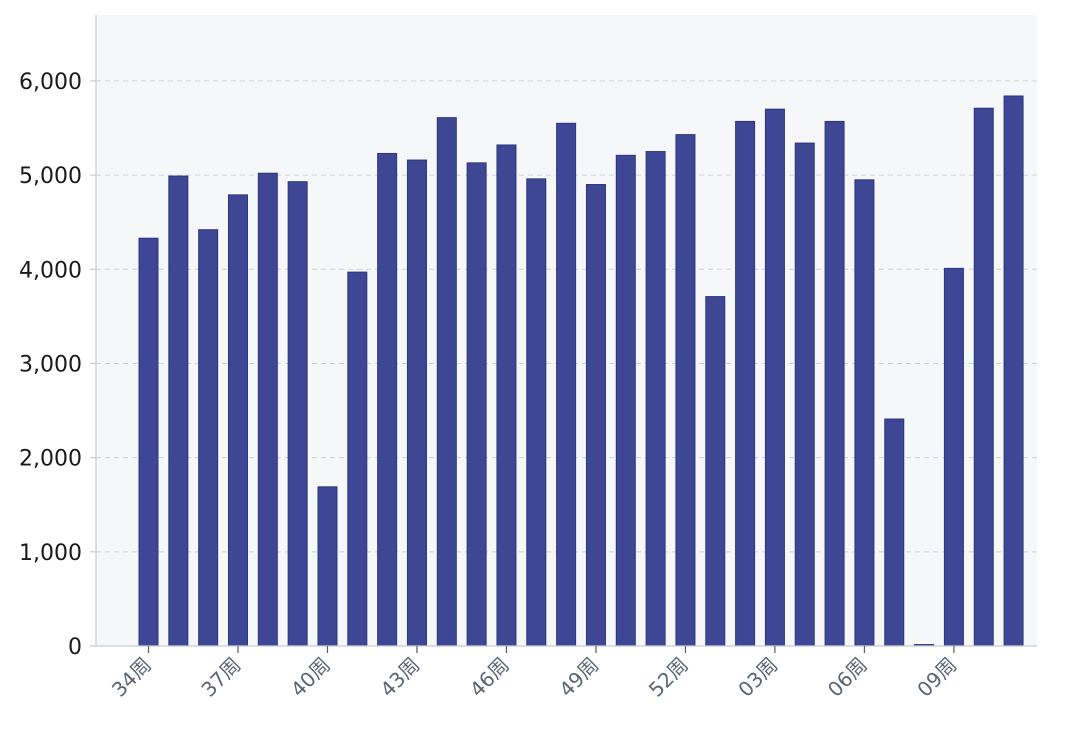  I want to click on x-tick-label: 46周, so click(489, 677).